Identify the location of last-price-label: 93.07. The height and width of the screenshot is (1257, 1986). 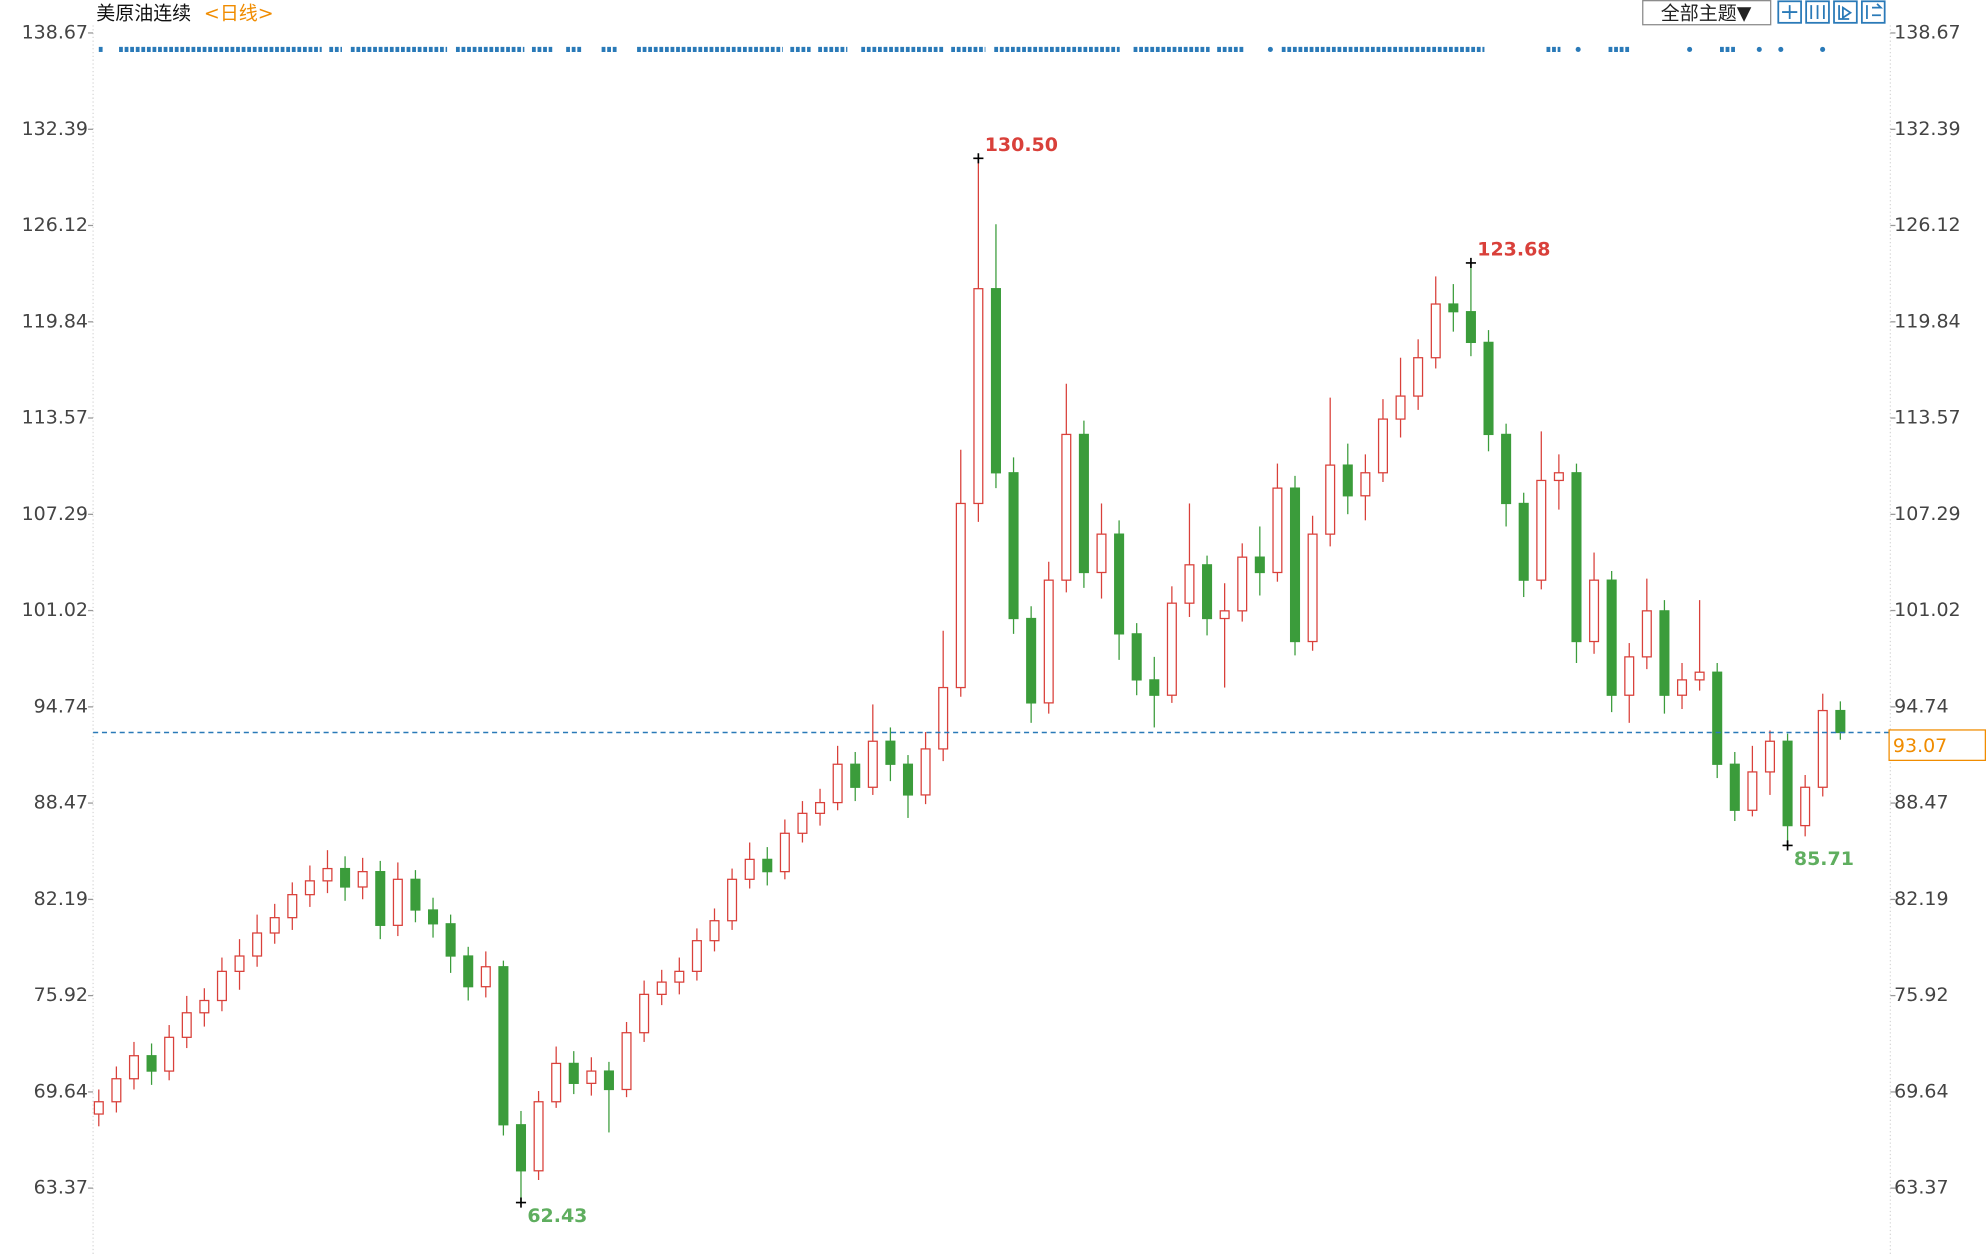
(1920, 746).